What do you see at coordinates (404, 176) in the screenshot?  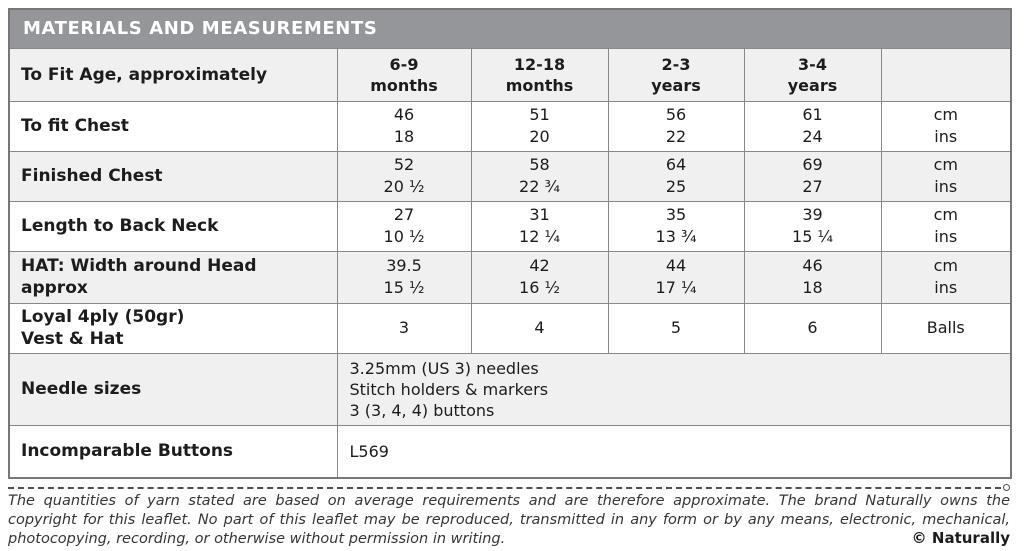 I see `measurement-cell: 52 20 ½` at bounding box center [404, 176].